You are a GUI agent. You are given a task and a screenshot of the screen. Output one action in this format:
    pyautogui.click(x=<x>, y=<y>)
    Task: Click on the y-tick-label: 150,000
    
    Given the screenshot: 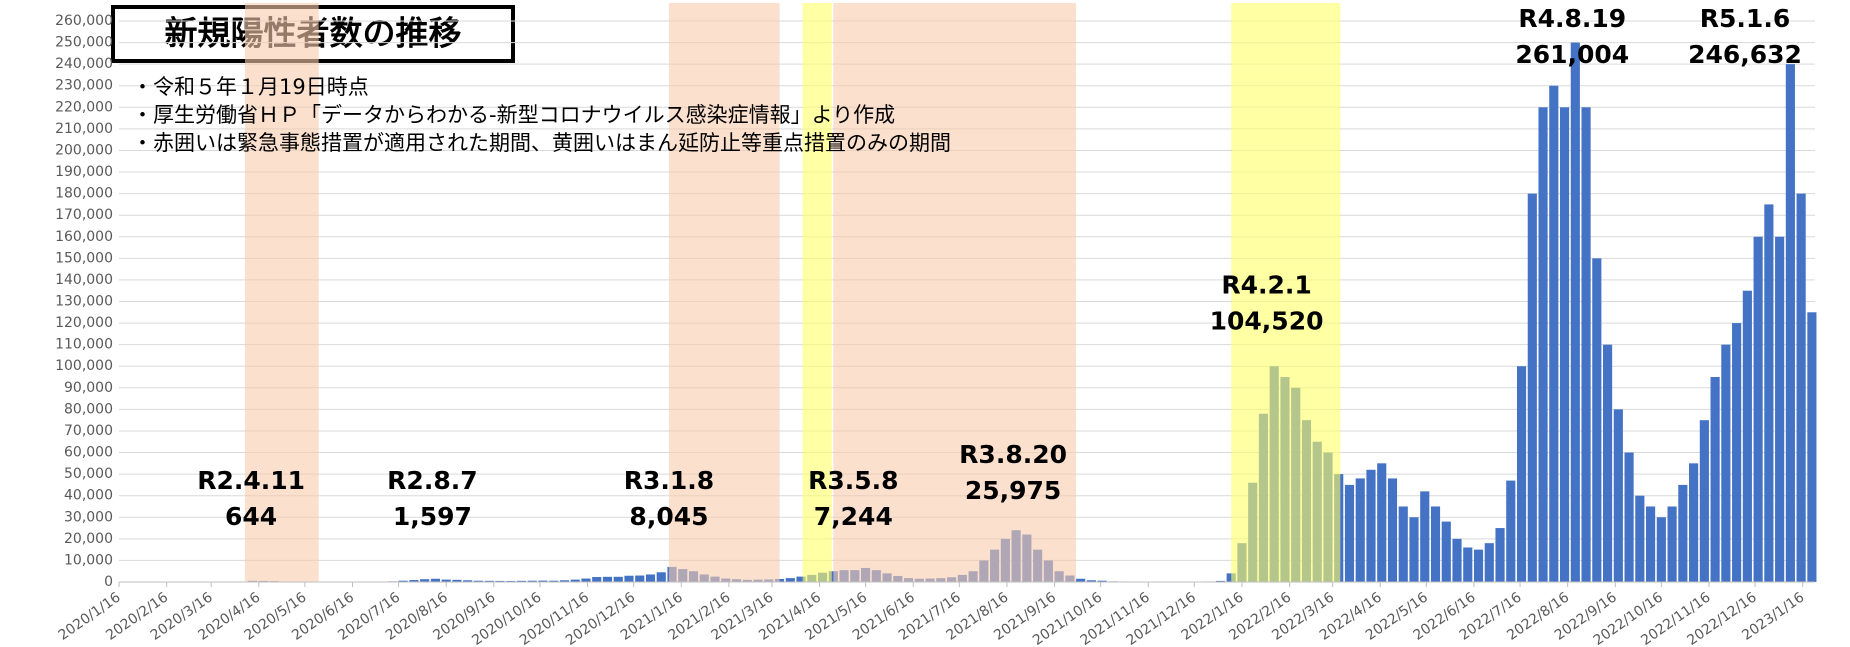 What is the action you would take?
    pyautogui.click(x=84, y=258)
    